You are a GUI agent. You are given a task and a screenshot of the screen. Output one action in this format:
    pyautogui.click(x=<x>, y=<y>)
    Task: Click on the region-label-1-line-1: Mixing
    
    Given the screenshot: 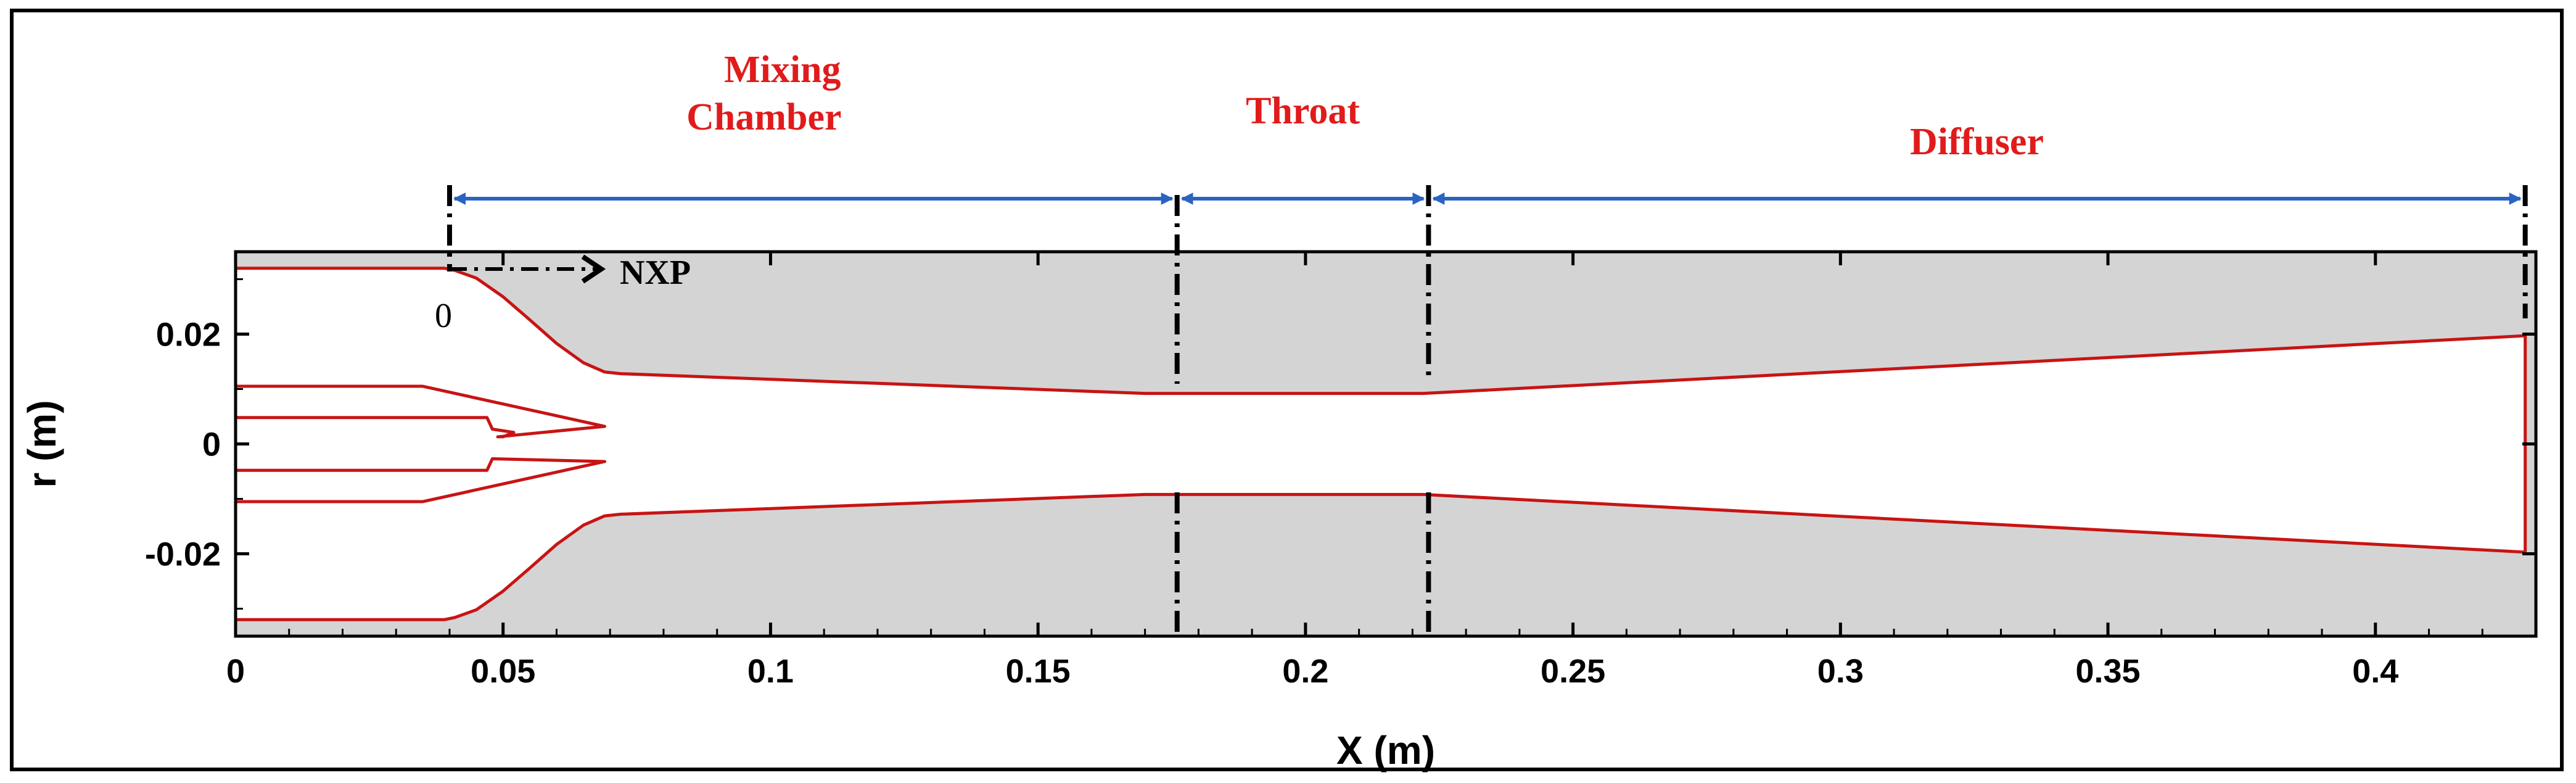 What is the action you would take?
    pyautogui.click(x=782, y=70)
    